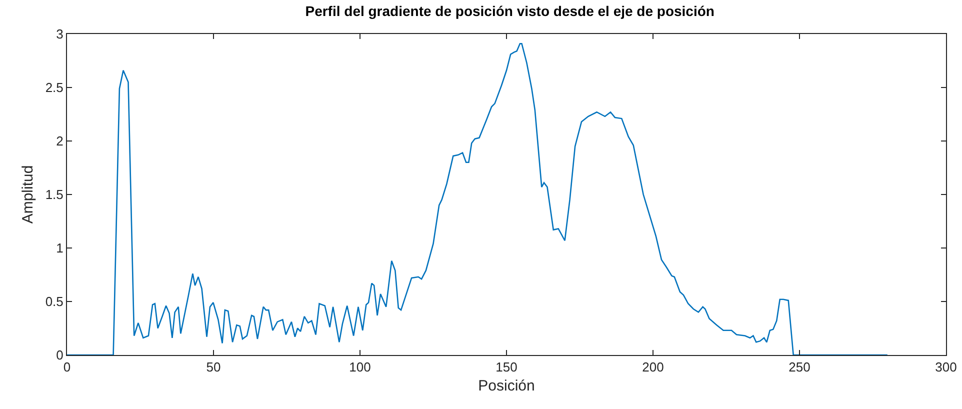 The image size is (962, 409). Describe the element at coordinates (507, 367) in the screenshot. I see `x-tick-label: 150` at that location.